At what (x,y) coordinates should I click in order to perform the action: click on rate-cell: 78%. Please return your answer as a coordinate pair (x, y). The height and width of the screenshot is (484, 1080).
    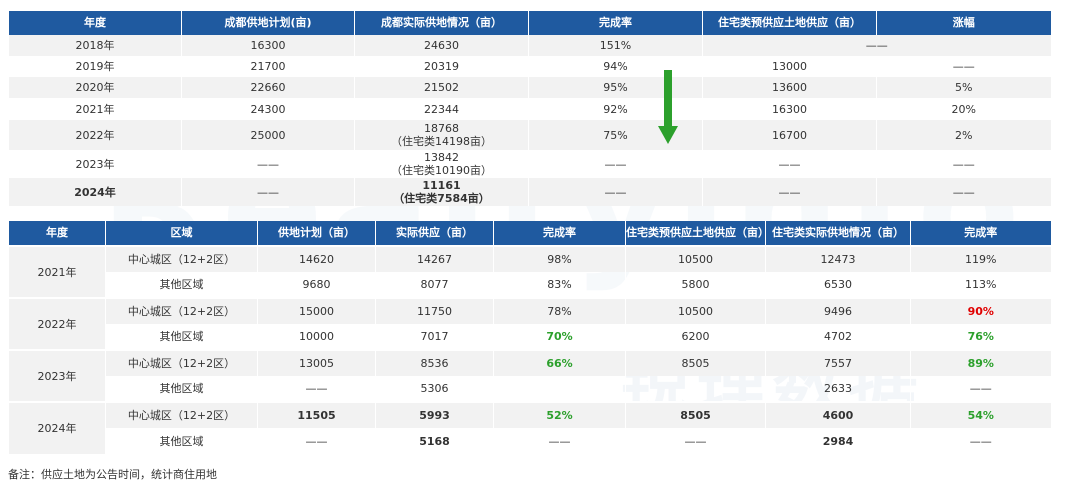
    Looking at the image, I should click on (559, 310).